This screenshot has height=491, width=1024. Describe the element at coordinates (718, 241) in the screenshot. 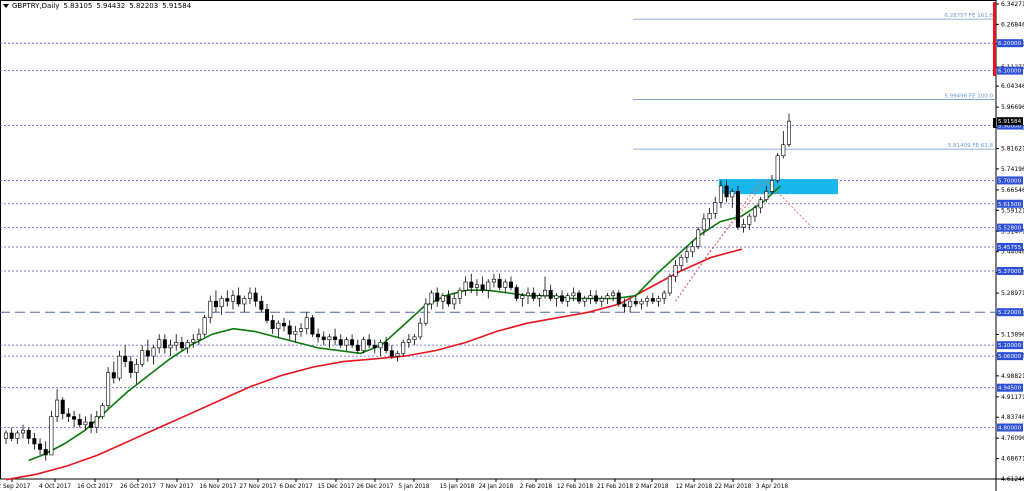

I see `trend-line` at that location.